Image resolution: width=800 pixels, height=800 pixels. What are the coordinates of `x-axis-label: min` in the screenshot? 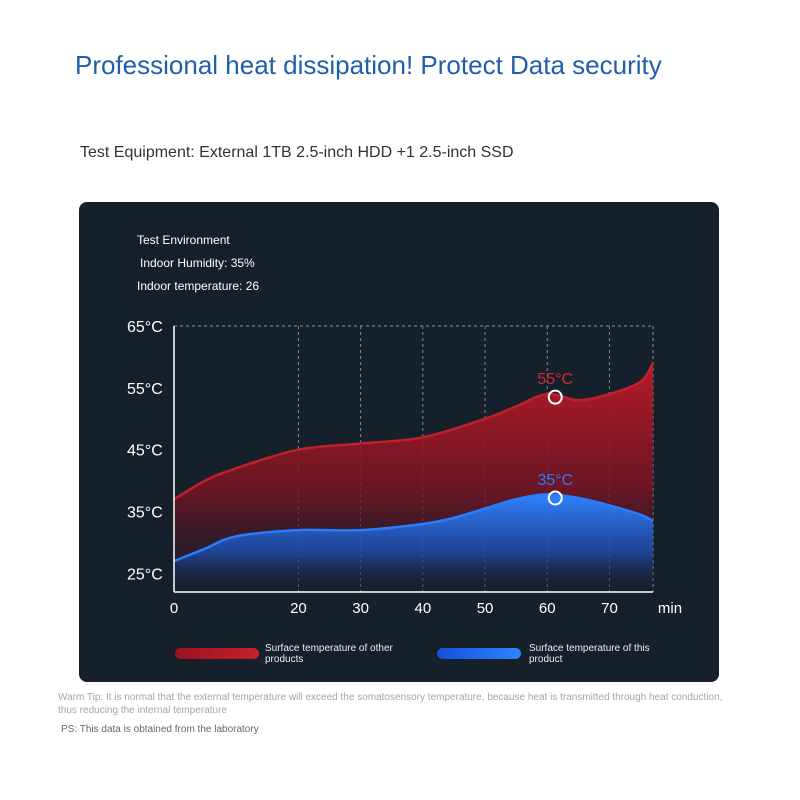 It's located at (670, 608).